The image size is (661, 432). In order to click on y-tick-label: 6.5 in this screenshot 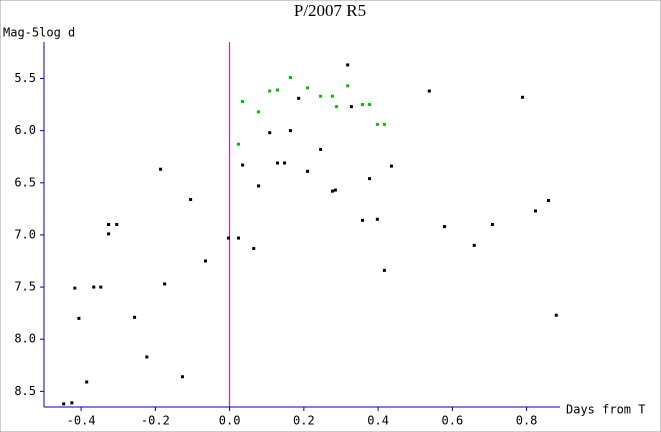, I will do `click(25, 182)`.